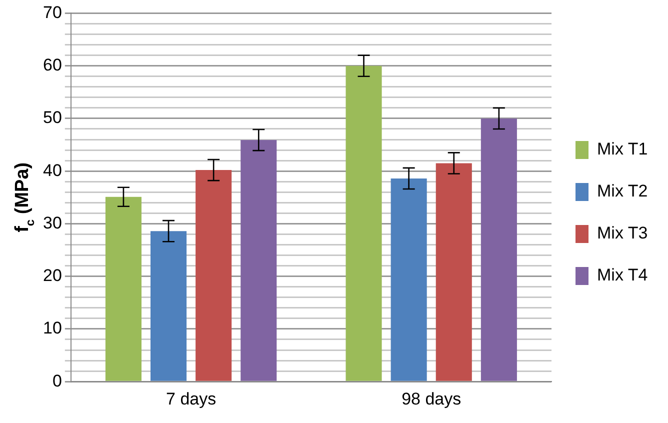 This screenshot has height=423, width=668. I want to click on y-axis-title: fc (MPa), so click(24, 197).